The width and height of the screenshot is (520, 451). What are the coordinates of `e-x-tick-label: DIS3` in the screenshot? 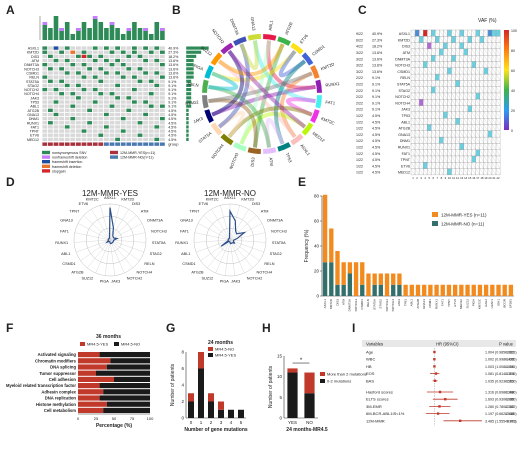 It's located at (337, 302).